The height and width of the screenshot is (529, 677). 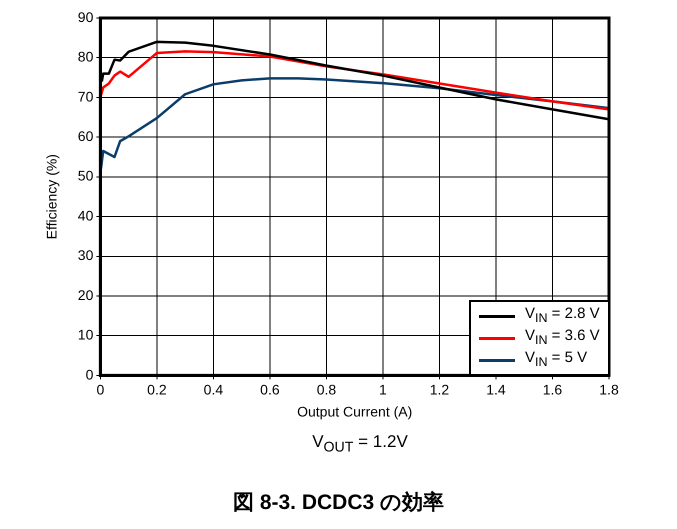 I want to click on y-tick-label: 90, so click(x=86, y=16).